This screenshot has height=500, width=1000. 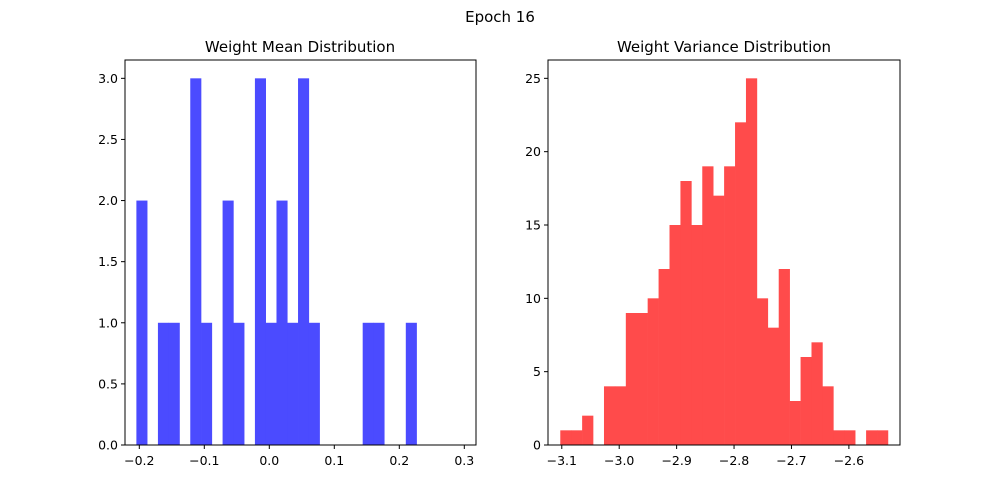 I want to click on chart-title: Weight Variance Distribution, so click(x=724, y=47).